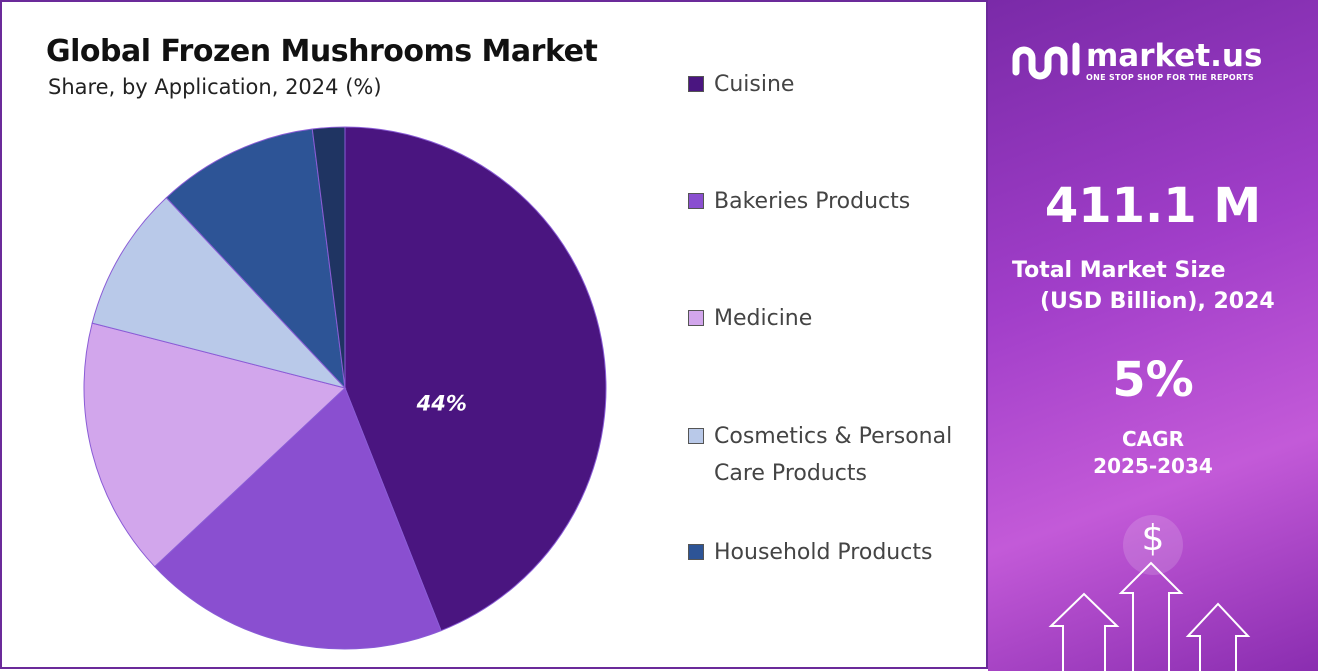 This screenshot has width=1318, height=671. What do you see at coordinates (1119, 270) in the screenshot?
I see `market-size-label: Total Market Size` at bounding box center [1119, 270].